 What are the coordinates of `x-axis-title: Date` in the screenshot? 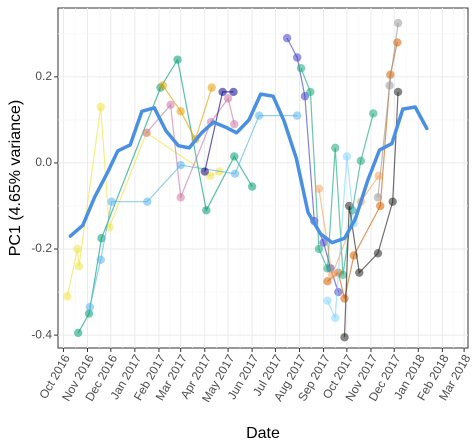 It's located at (263, 433).